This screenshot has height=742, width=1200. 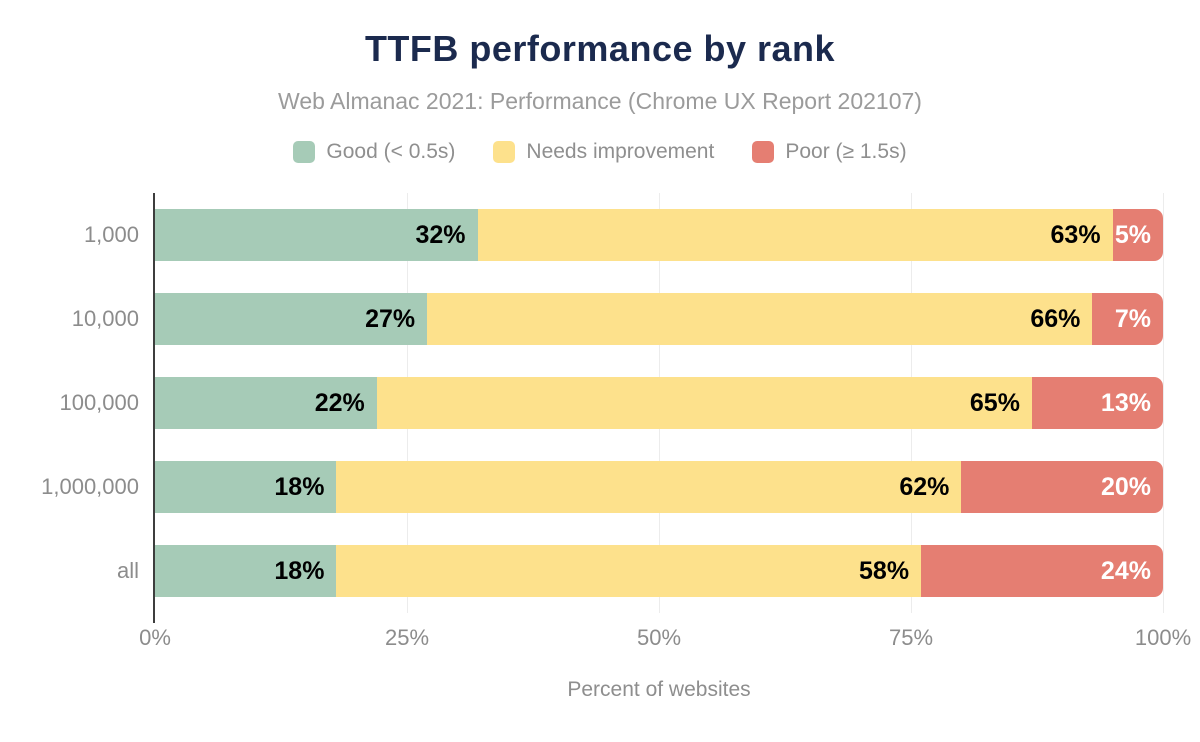 What do you see at coordinates (1132, 318) in the screenshot?
I see `segment-value-label: 7%` at bounding box center [1132, 318].